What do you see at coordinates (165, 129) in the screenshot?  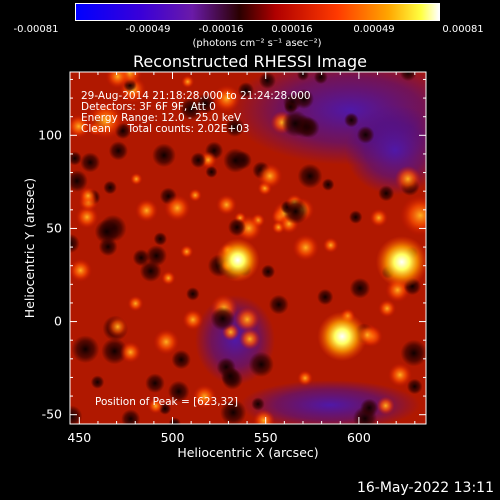 I see `info-line-total-counts: Clean Total counts: 2.02E+03` at bounding box center [165, 129].